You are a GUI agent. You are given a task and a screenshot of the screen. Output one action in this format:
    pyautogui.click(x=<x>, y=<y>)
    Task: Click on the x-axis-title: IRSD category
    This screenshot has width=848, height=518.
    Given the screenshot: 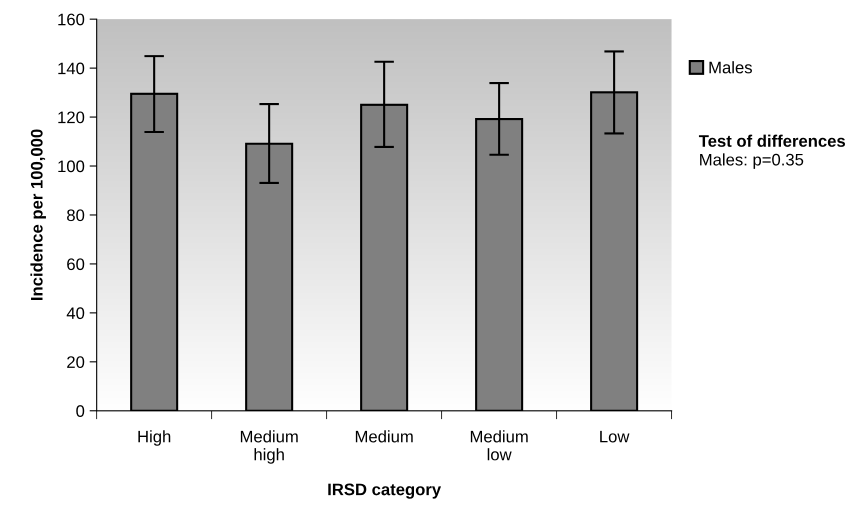 What is the action you would take?
    pyautogui.click(x=385, y=491)
    